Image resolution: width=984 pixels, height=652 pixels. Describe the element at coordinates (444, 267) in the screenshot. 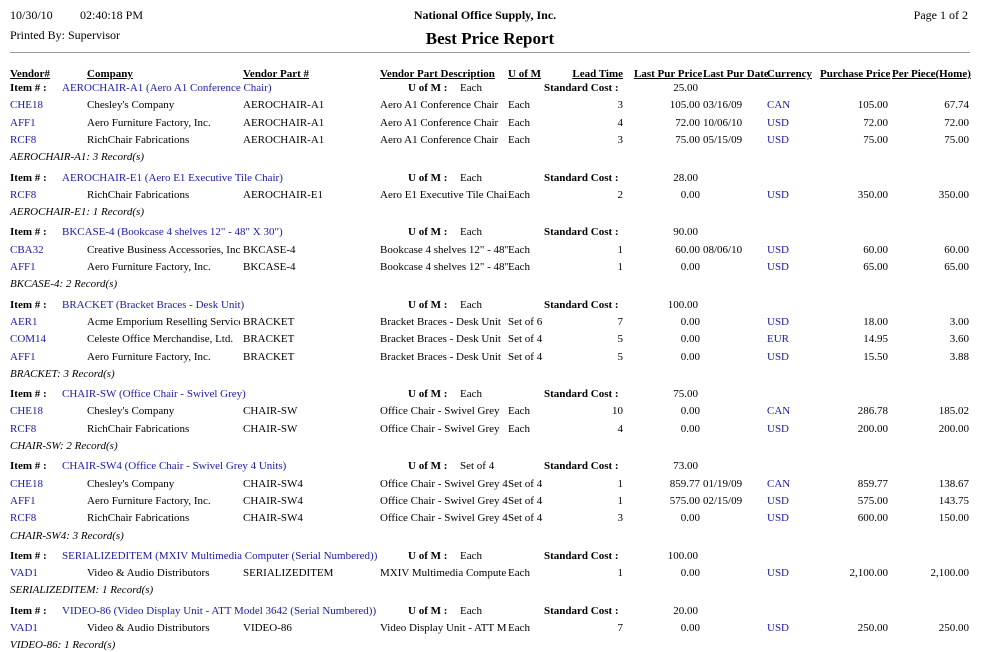

I see `part-description: Bookcase 4 shelves 12" - 48"` at that location.